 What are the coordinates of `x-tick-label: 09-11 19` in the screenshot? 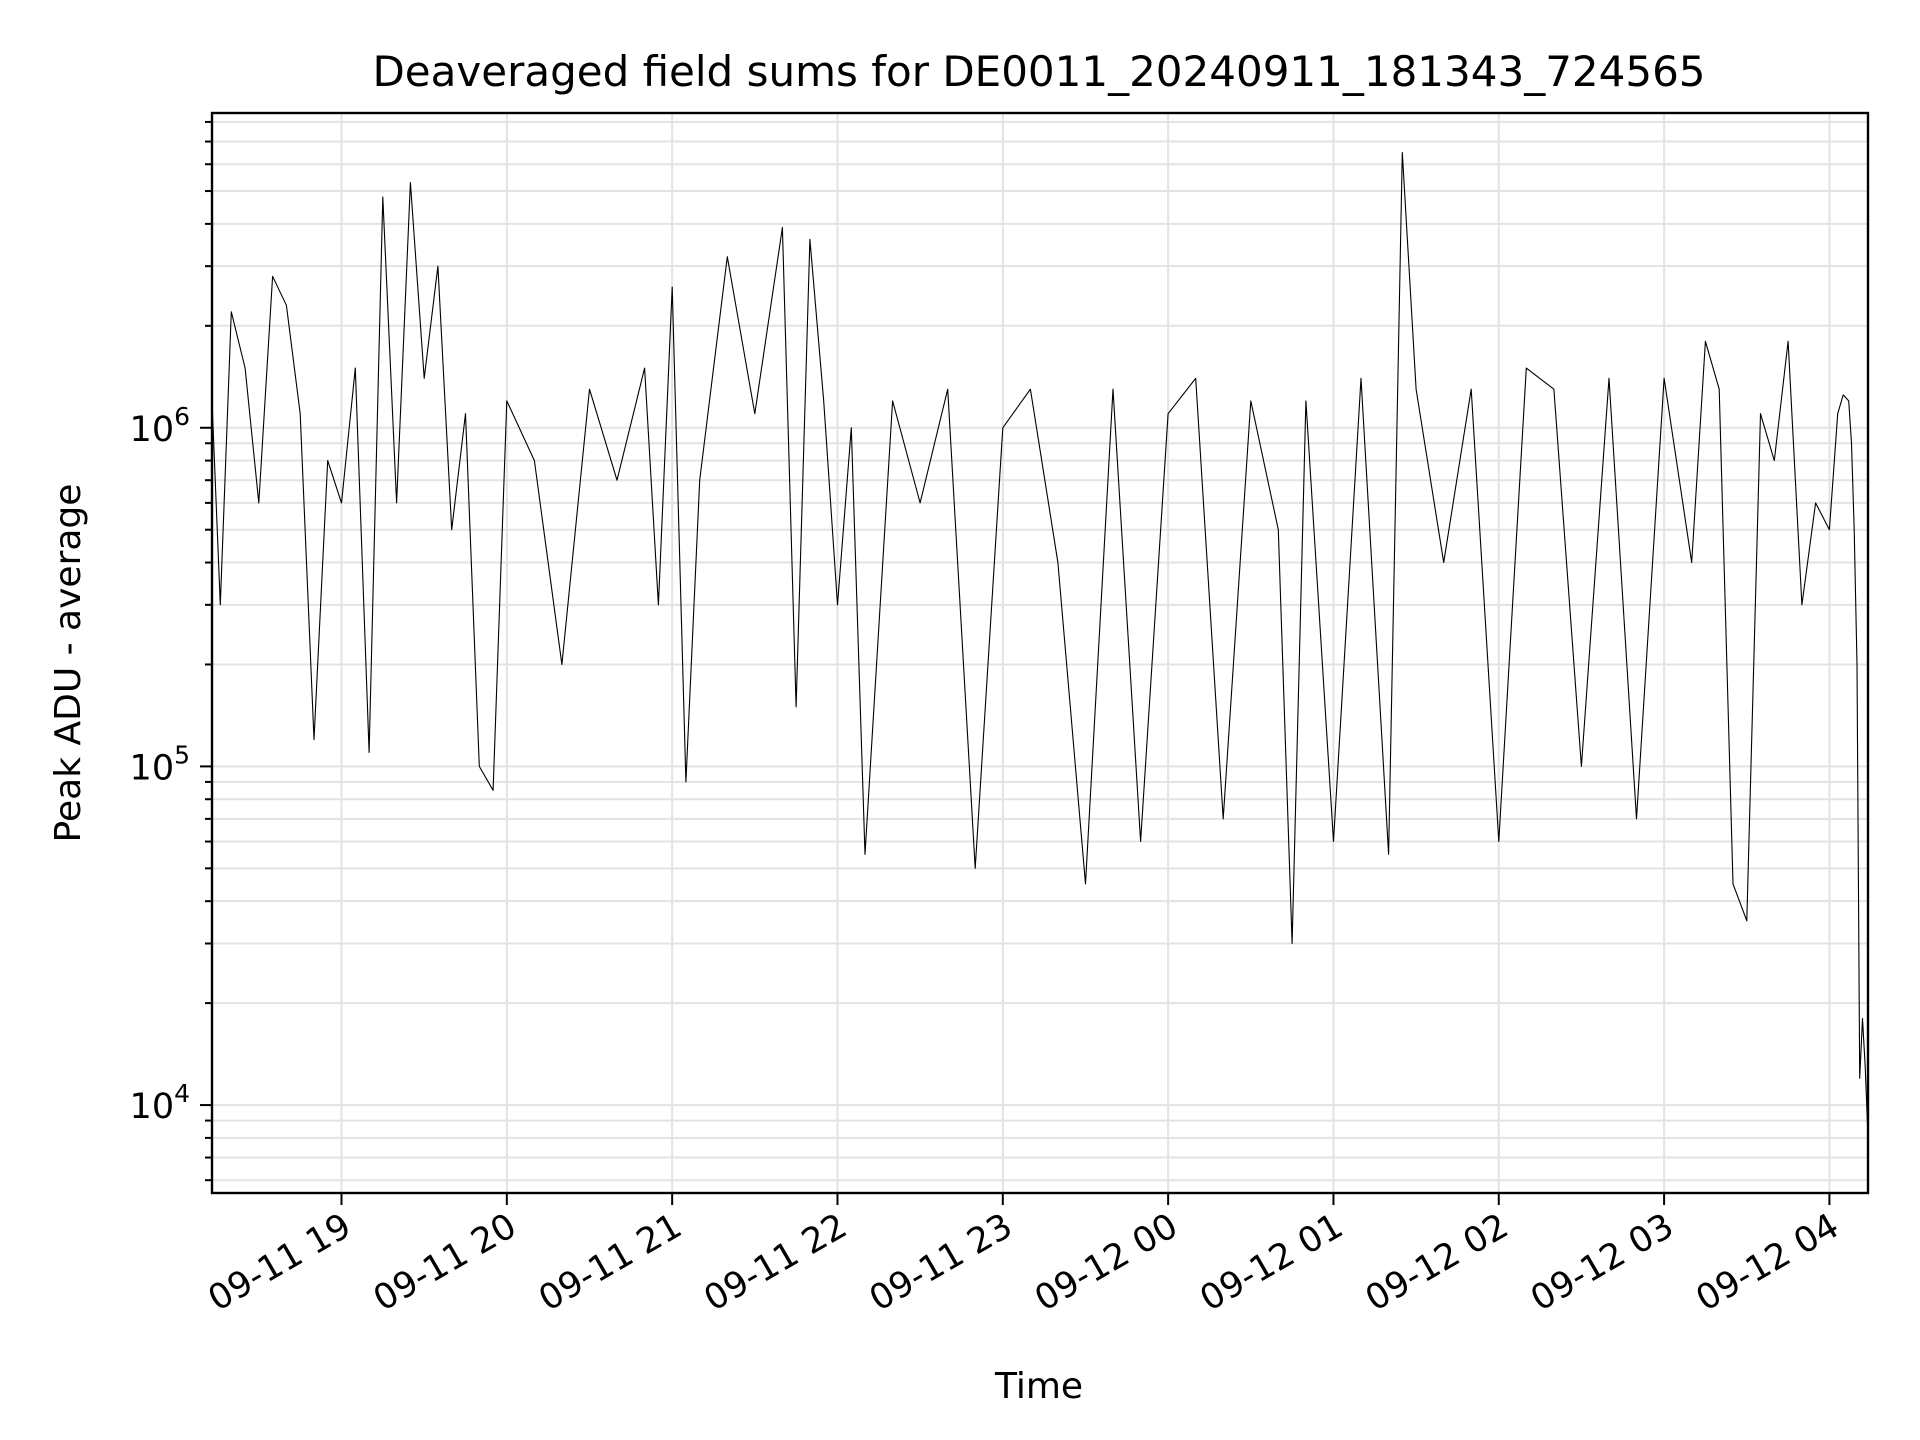 It's located at (280, 1262).